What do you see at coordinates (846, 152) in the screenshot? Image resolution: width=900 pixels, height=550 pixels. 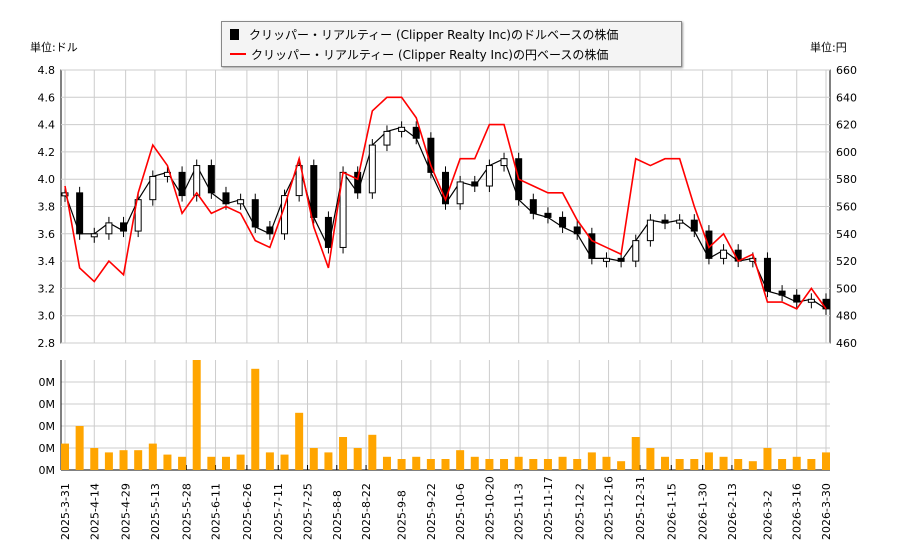 I see `right-tick-label: 600` at bounding box center [846, 152].